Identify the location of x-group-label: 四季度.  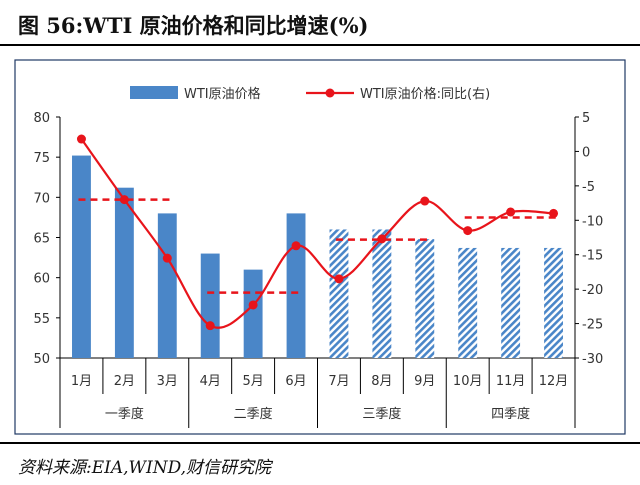
(510, 414).